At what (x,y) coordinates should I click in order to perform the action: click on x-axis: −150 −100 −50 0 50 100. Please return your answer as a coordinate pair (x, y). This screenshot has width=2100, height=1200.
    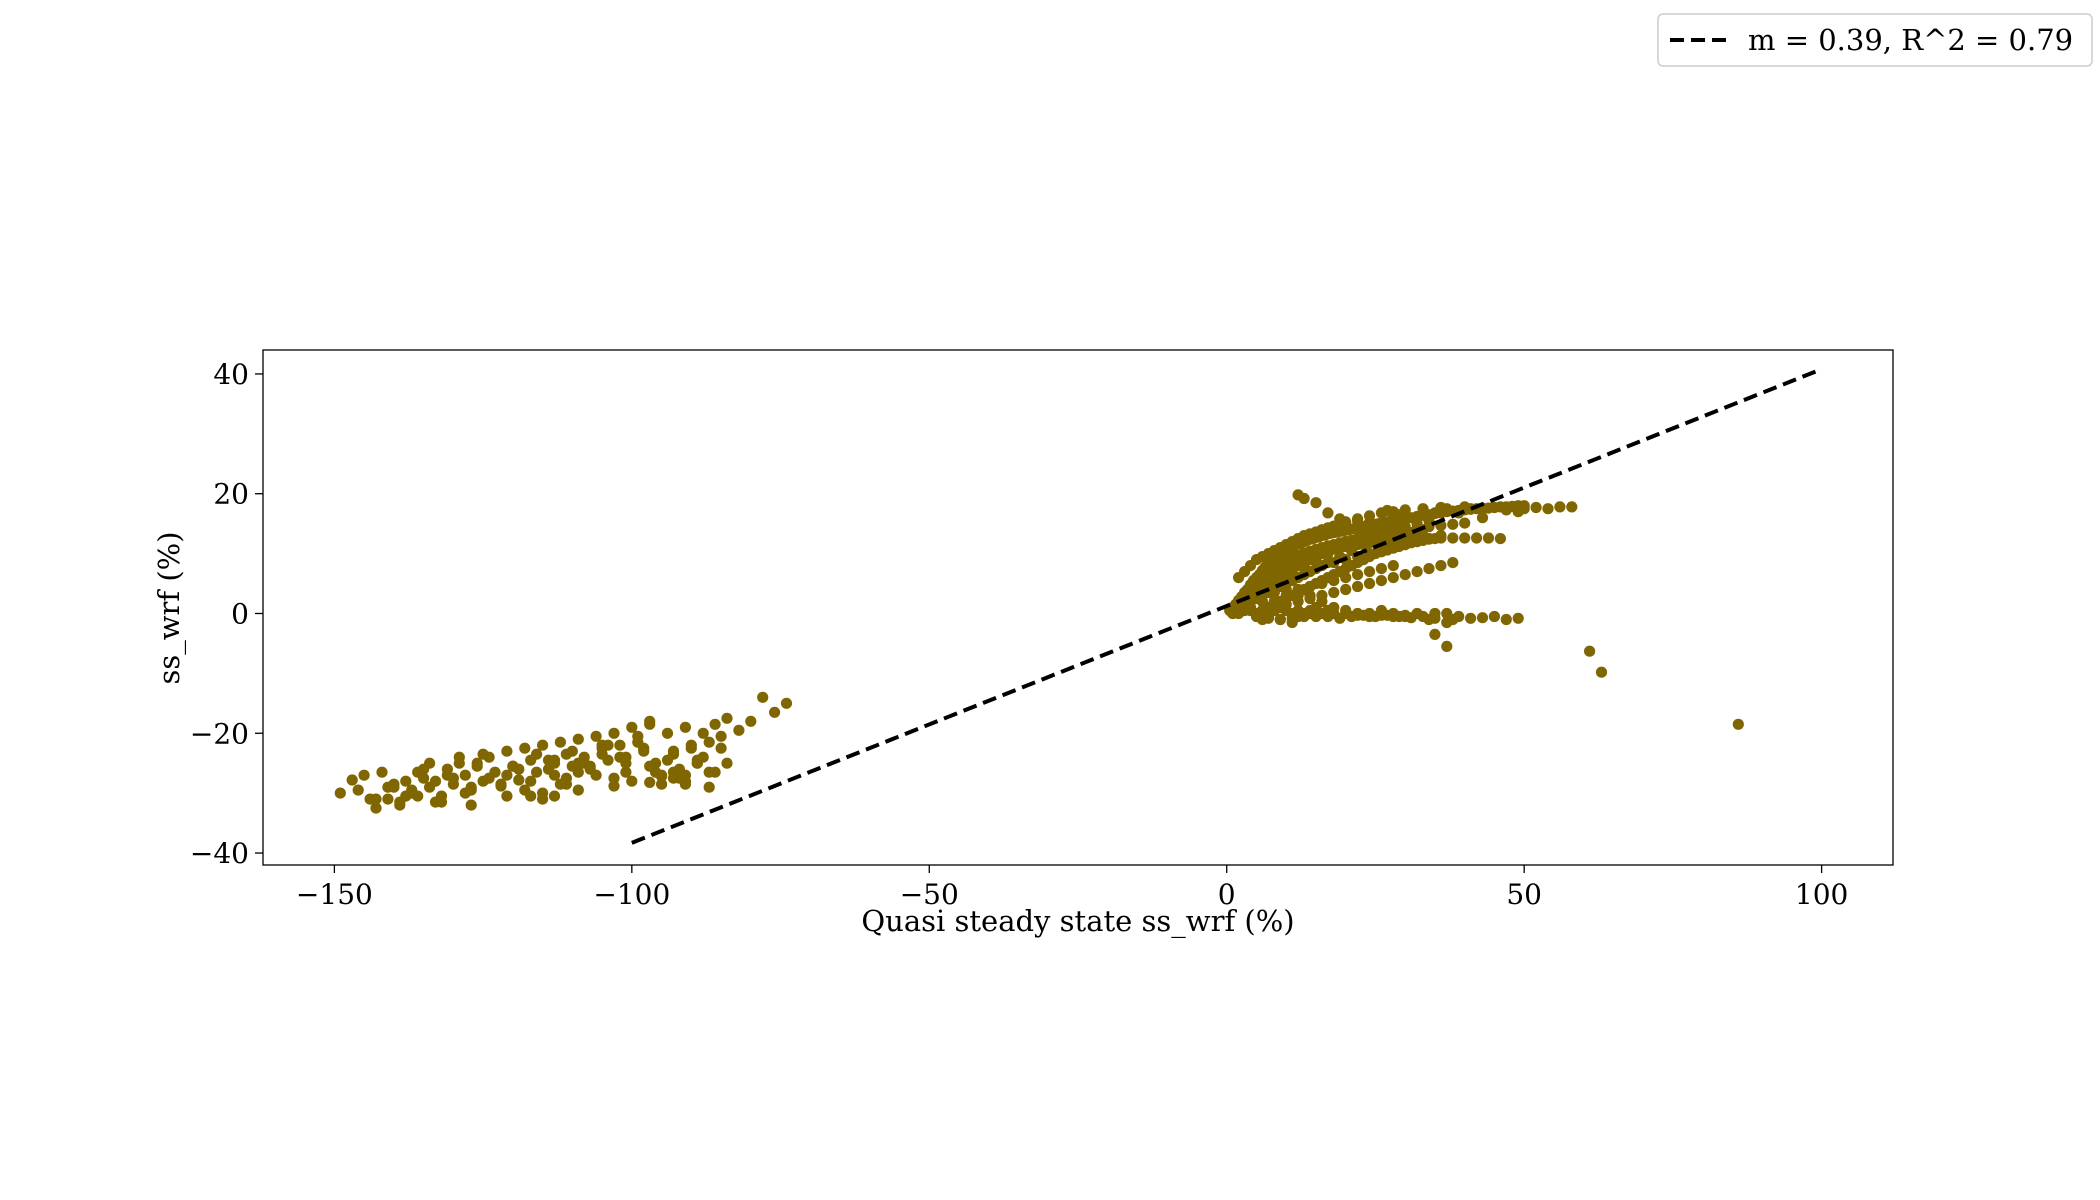
    Looking at the image, I should click on (1072, 888).